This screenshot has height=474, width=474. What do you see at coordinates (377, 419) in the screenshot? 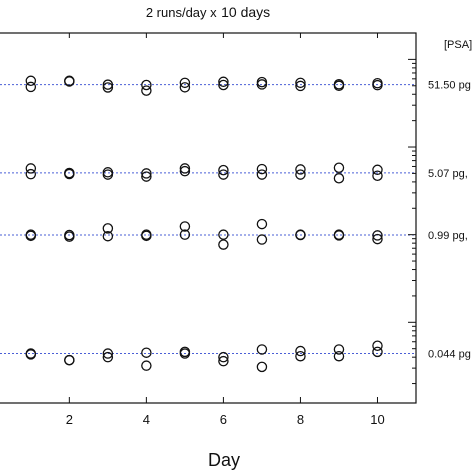
I see `x-tick-label-10: 10` at bounding box center [377, 419].